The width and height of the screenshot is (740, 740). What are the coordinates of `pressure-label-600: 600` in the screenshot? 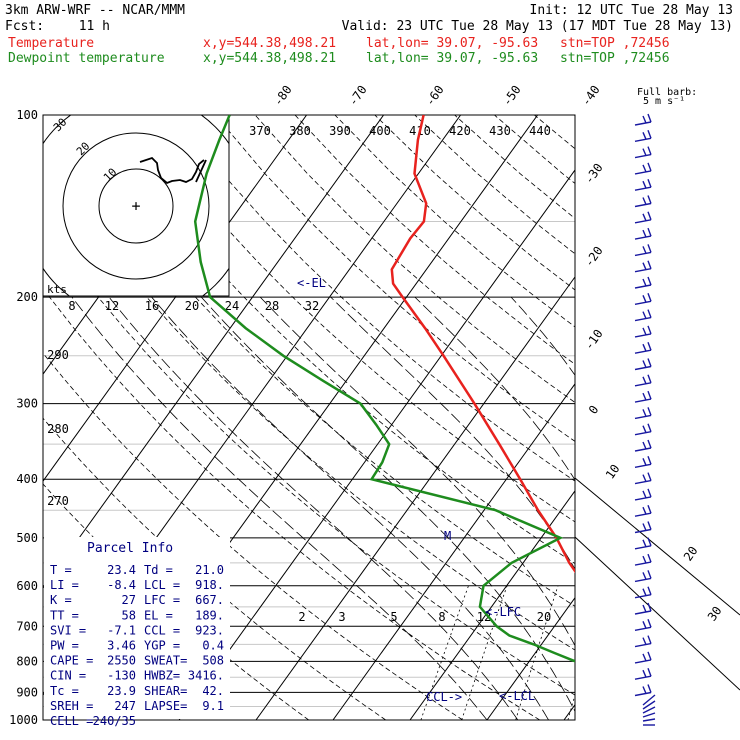 It's located at (27, 586).